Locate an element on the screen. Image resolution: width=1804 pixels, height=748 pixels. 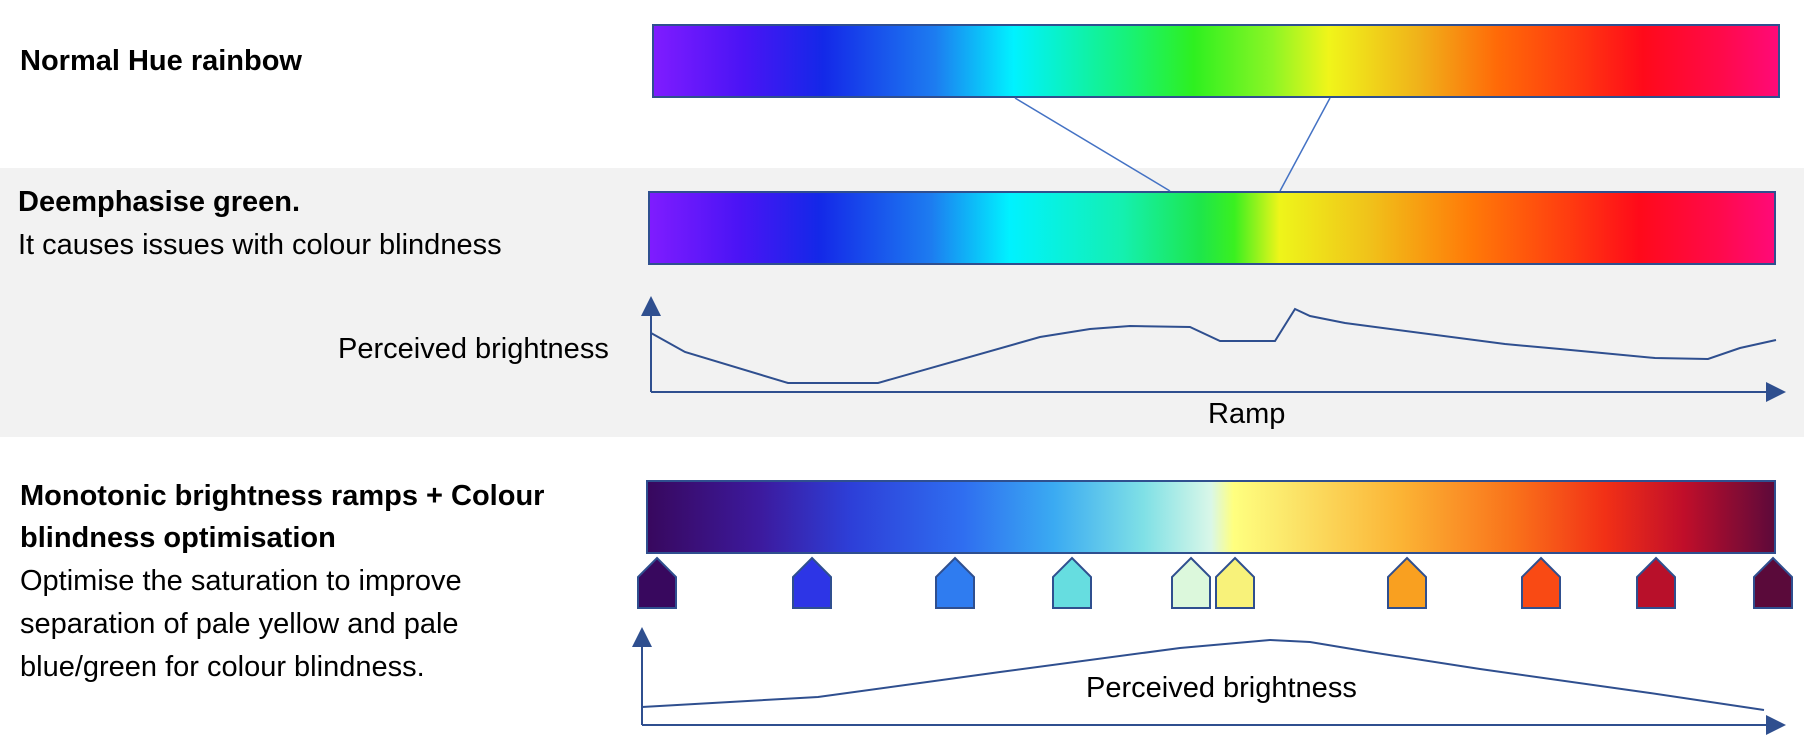
perceived-brightness-ylabel: Perceived brightness is located at coordinates (473, 349).